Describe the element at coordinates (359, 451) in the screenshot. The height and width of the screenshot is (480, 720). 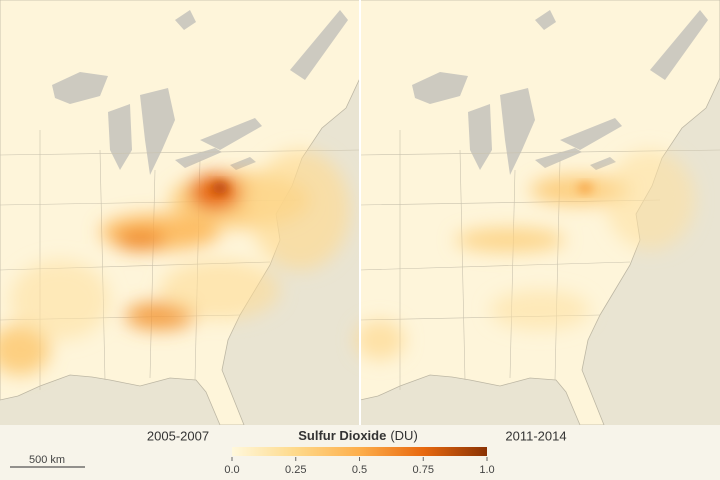
I see `colorbar` at that location.